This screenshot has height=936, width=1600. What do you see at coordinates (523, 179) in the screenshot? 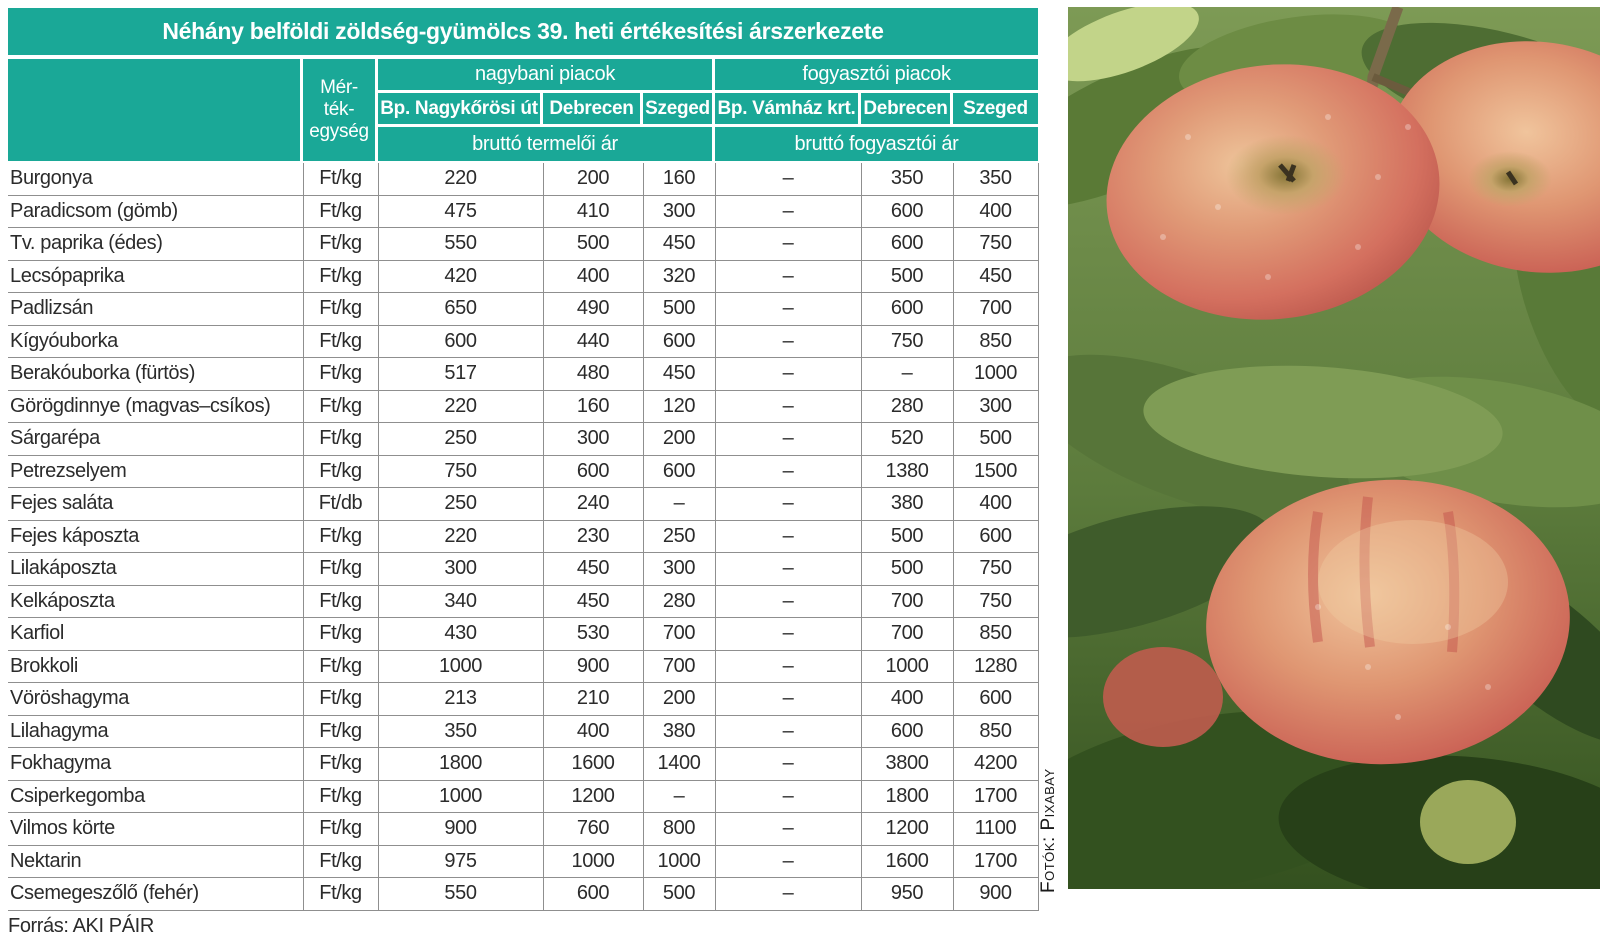
I see `table-row: Burgonya Ft/kg 220 200 160–350 350` at bounding box center [523, 179].